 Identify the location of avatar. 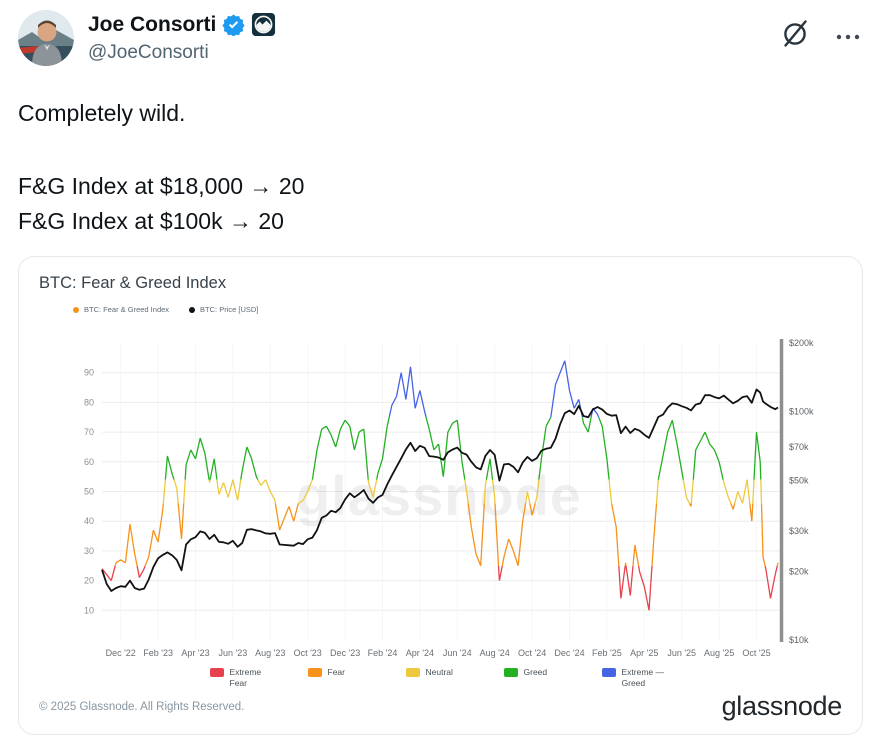
(46, 38).